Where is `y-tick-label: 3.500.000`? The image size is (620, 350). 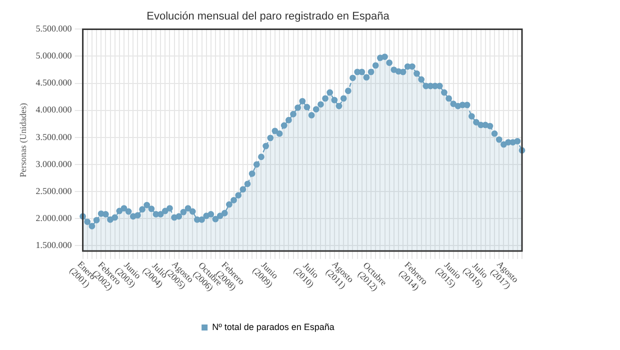 y-tick-label: 3.500.000 is located at coordinates (54, 137).